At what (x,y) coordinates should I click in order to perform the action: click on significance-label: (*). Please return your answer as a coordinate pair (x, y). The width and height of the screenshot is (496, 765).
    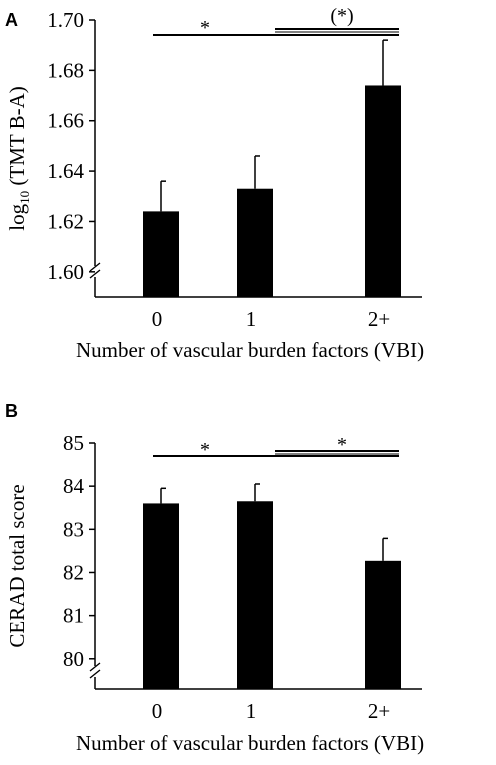
    Looking at the image, I should click on (341, 16).